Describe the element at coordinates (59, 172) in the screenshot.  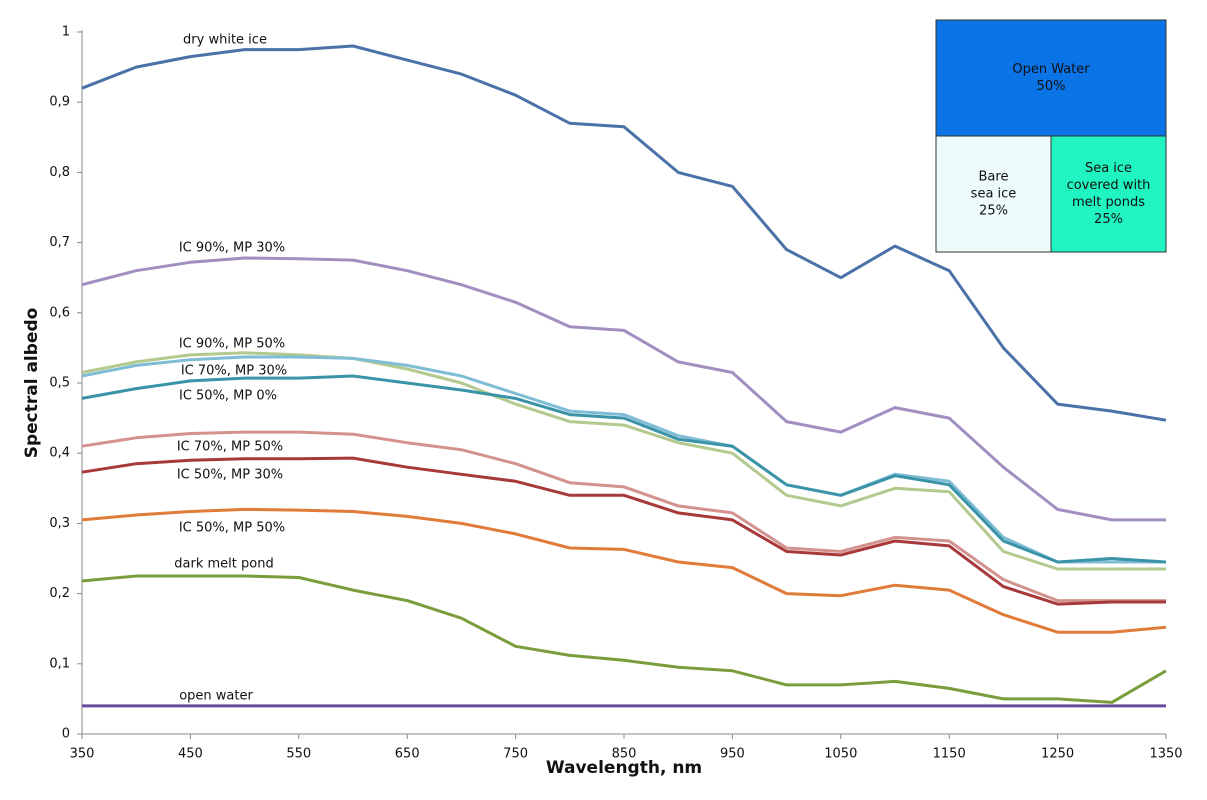
I see `y-tick-label: 0,8` at that location.